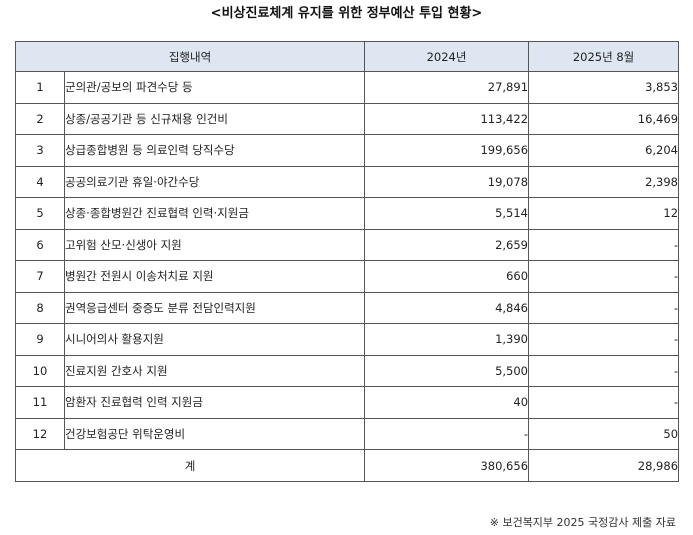 This screenshot has height=535, width=693. I want to click on row-2024-value: 40, so click(447, 402).